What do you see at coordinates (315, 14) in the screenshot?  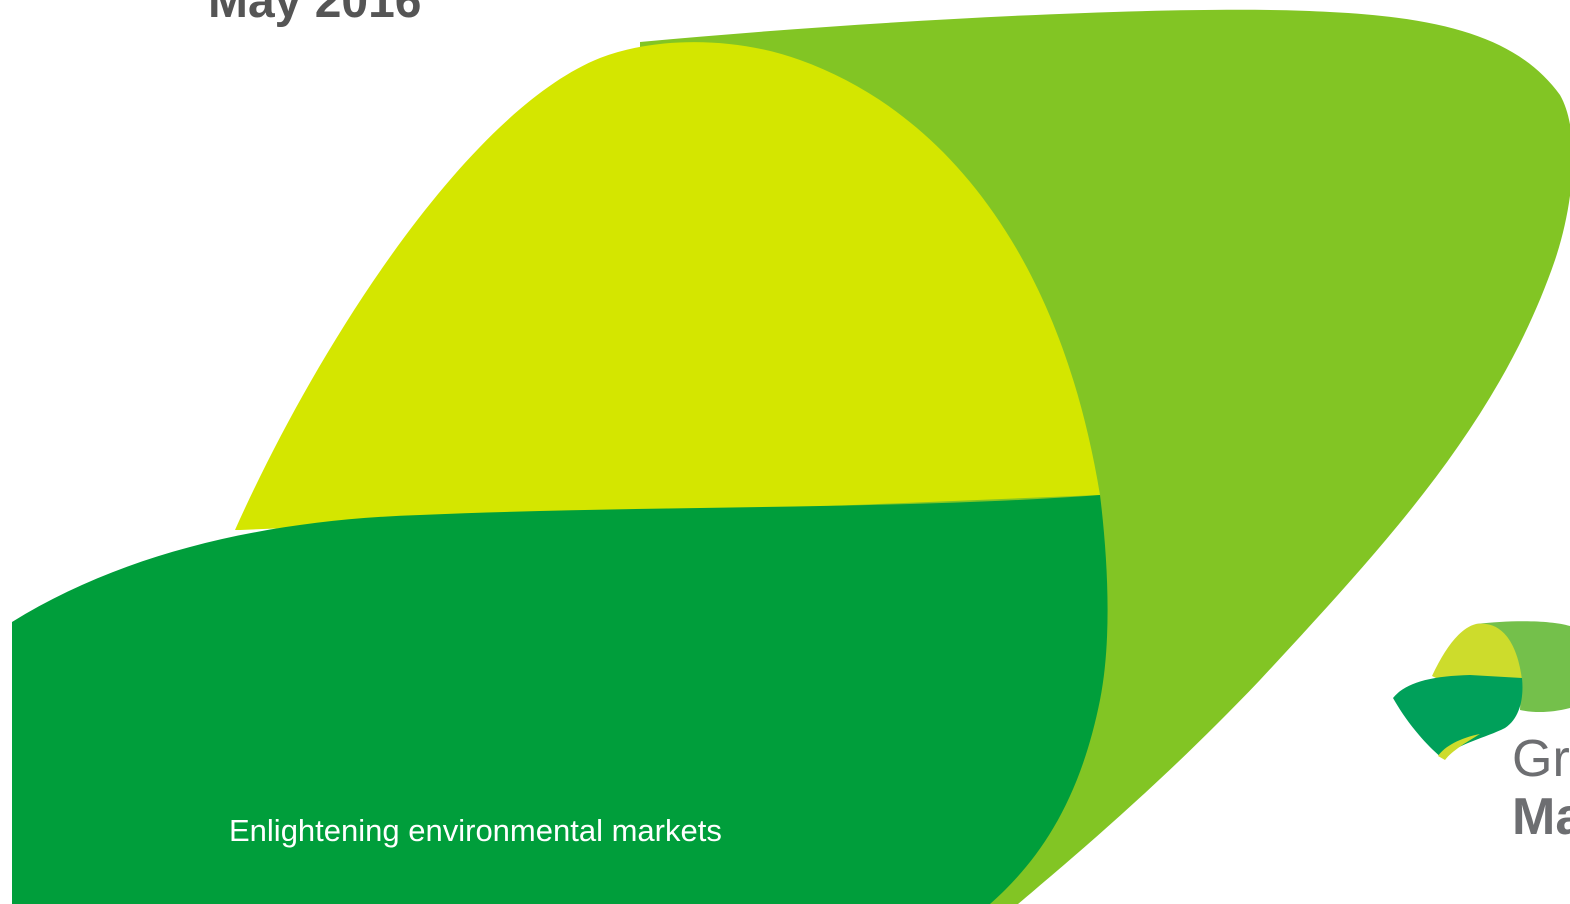 I see `slide-date: May 2016` at bounding box center [315, 14].